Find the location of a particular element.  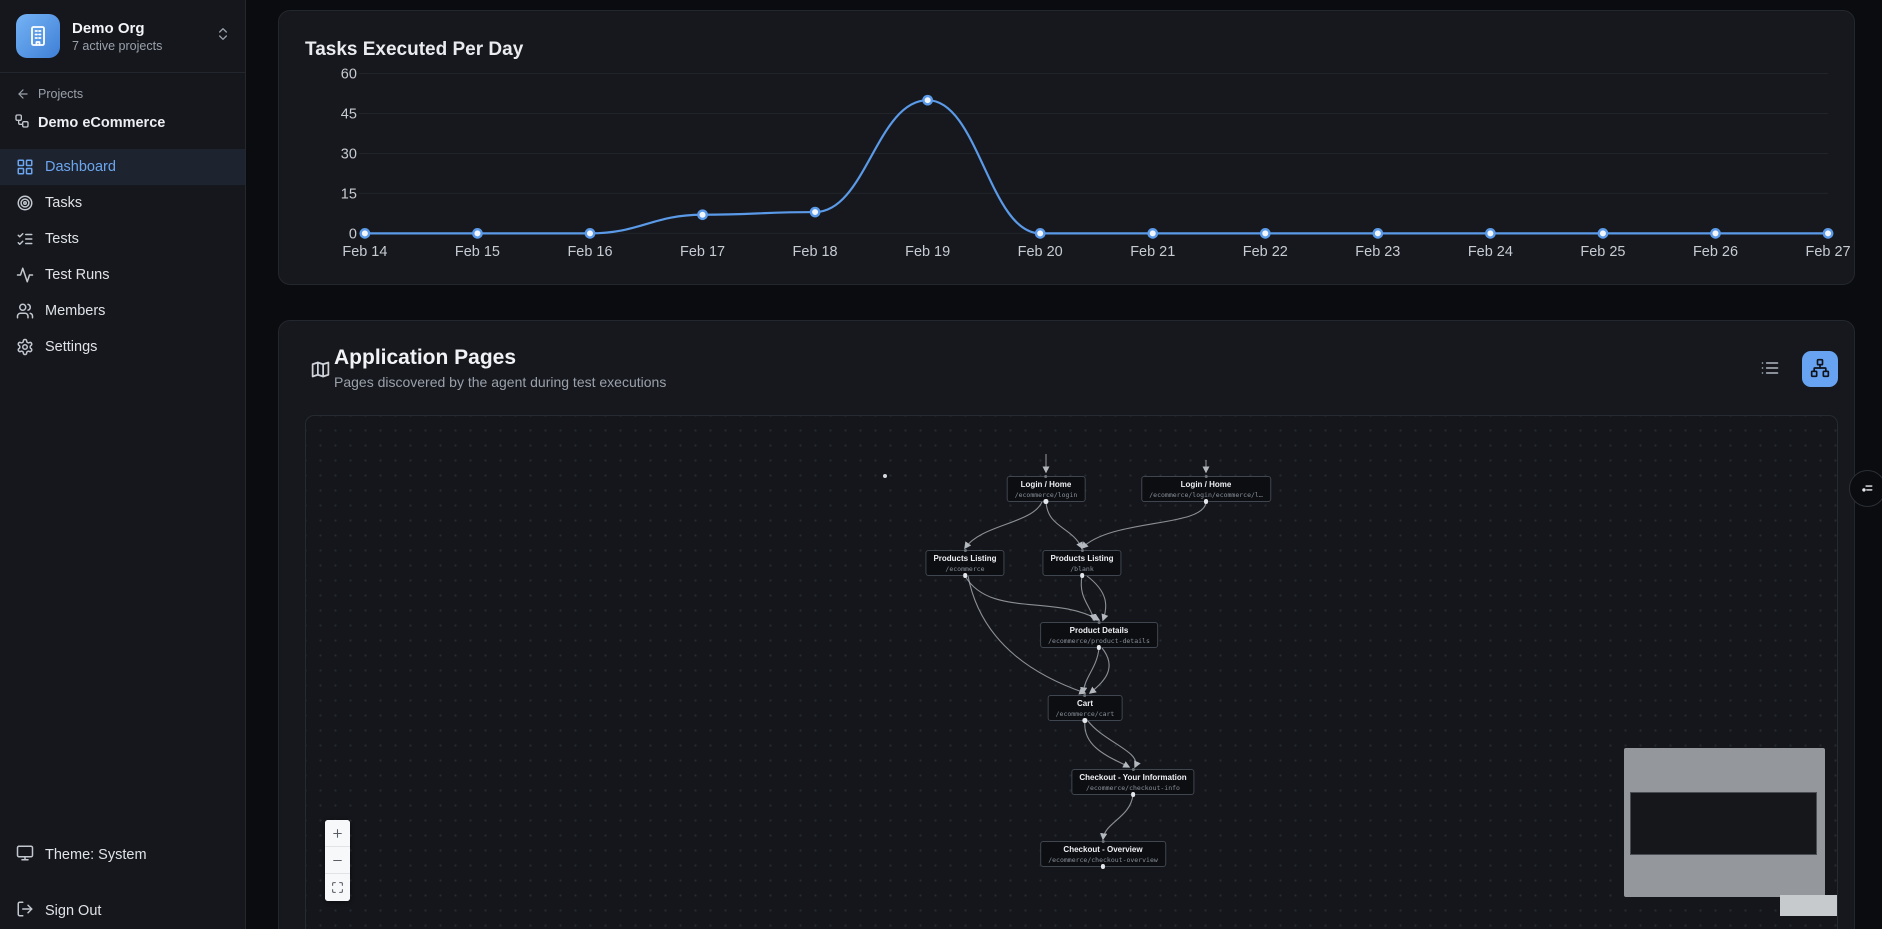

sidebar-item-settings: Settings is located at coordinates (122, 347).